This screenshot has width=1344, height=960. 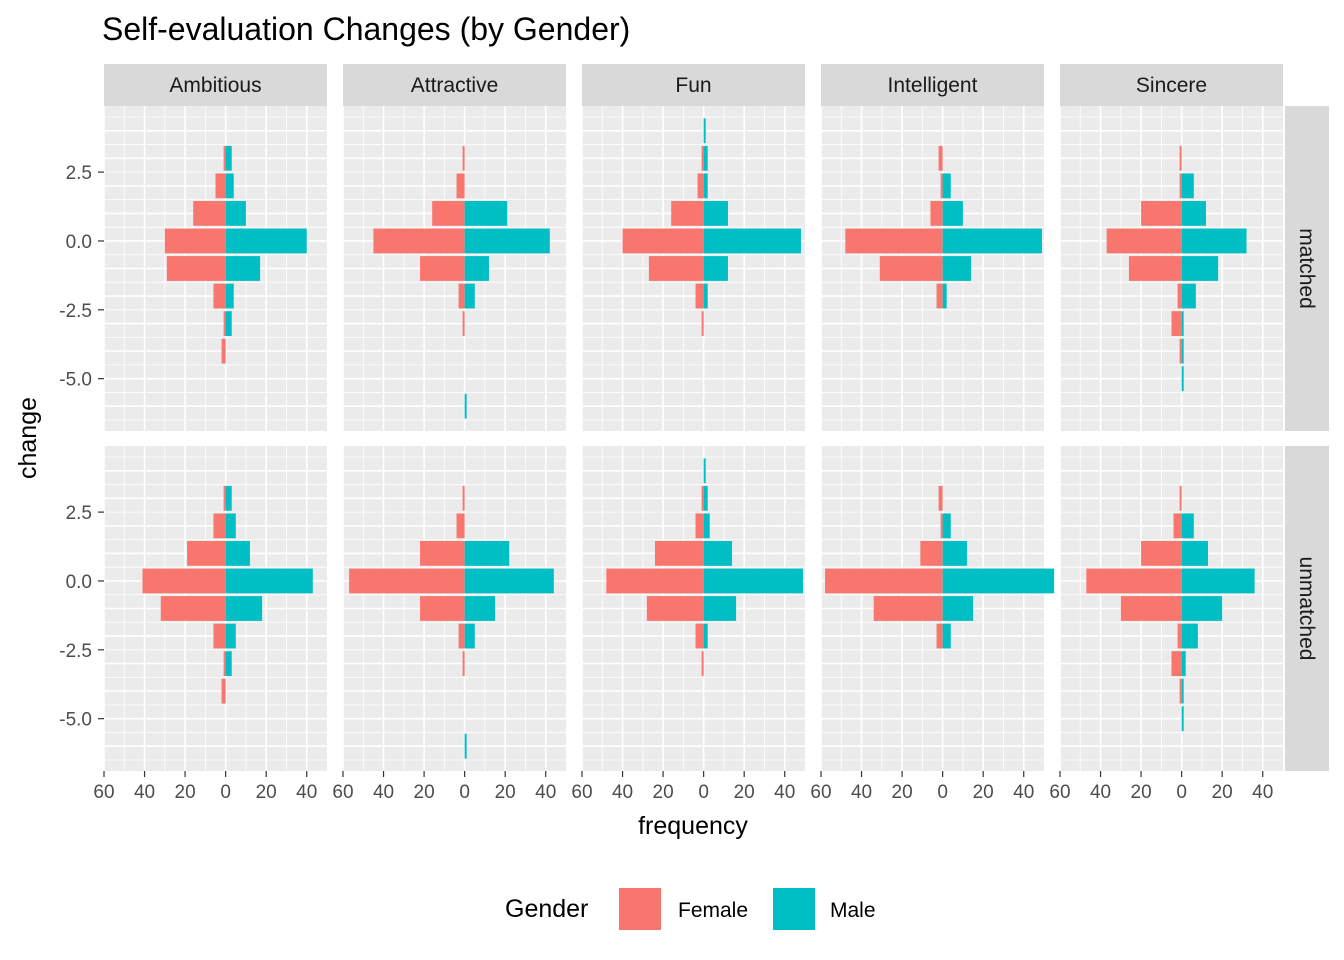 What do you see at coordinates (937, 608) in the screenshot?
I see `panel-intelligent-unmatched` at bounding box center [937, 608].